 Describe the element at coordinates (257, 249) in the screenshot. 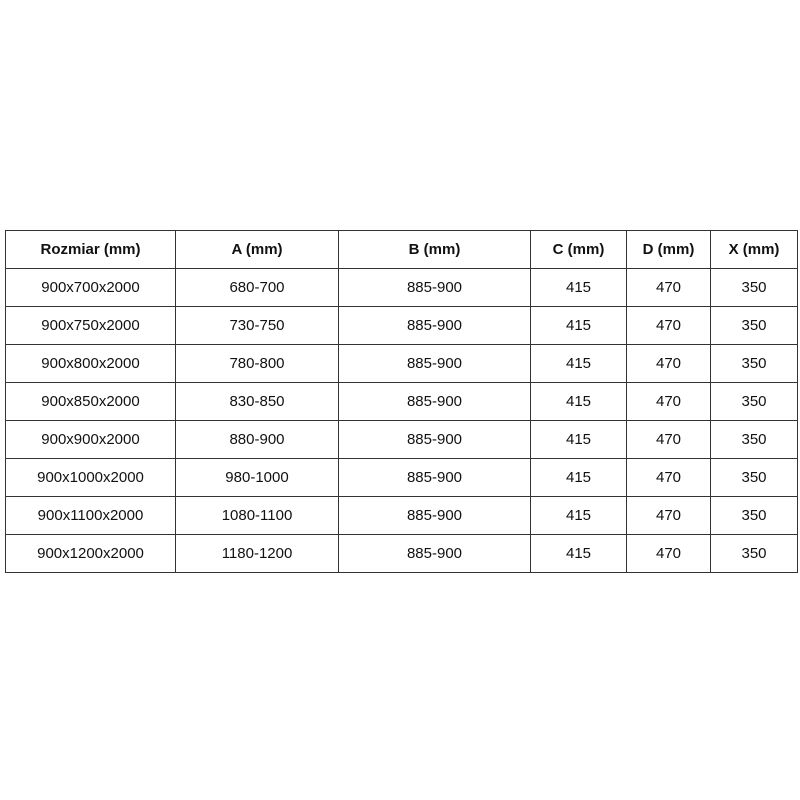

I see `header-a: A (mm)` at that location.